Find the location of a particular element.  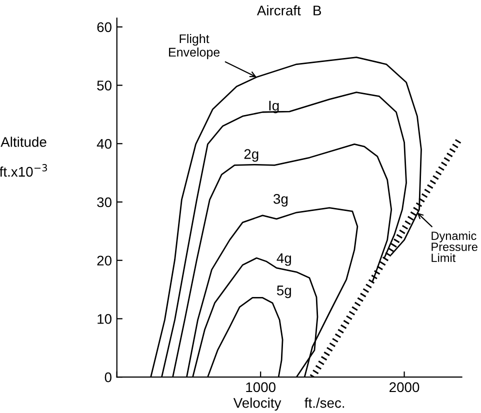

annotation: Dynamic Pressure Limit is located at coordinates (455, 246).